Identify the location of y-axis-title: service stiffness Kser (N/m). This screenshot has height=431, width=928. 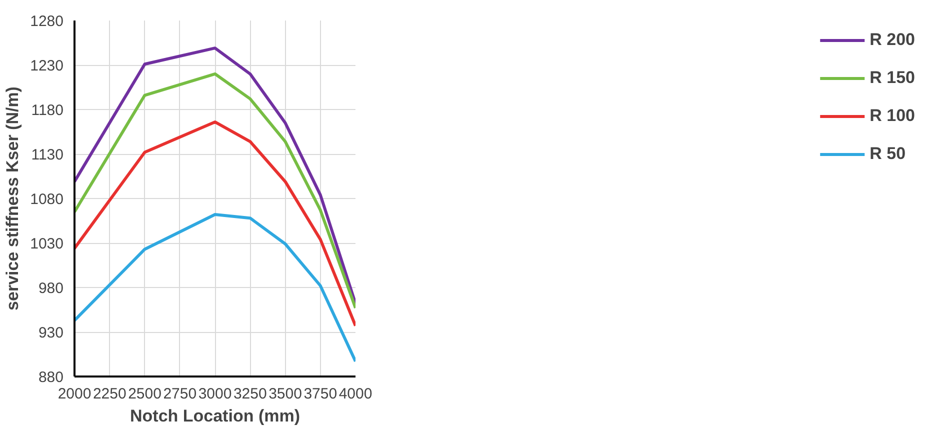
(12, 198).